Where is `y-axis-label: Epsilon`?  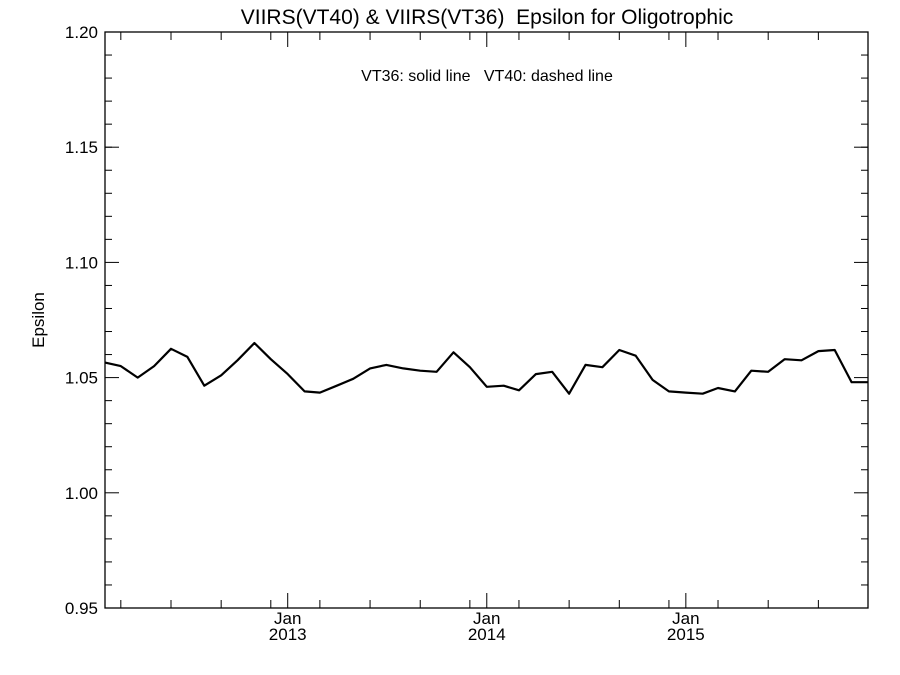
y-axis-label: Epsilon is located at coordinates (38, 320).